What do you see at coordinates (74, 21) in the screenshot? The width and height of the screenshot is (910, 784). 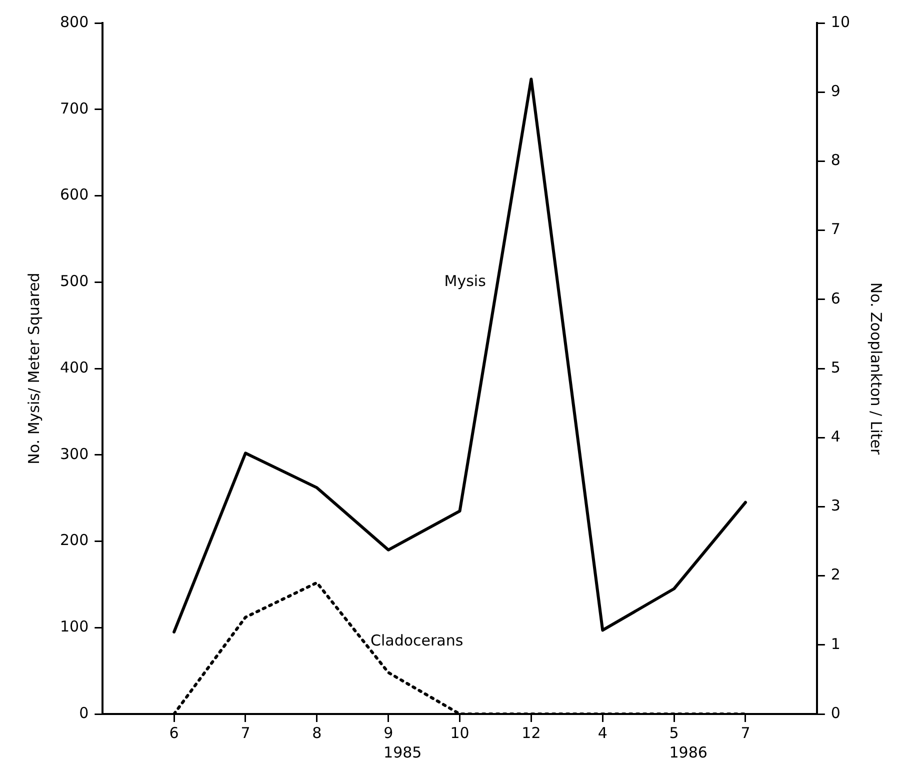 I see `y-tick-label: 800` at bounding box center [74, 21].